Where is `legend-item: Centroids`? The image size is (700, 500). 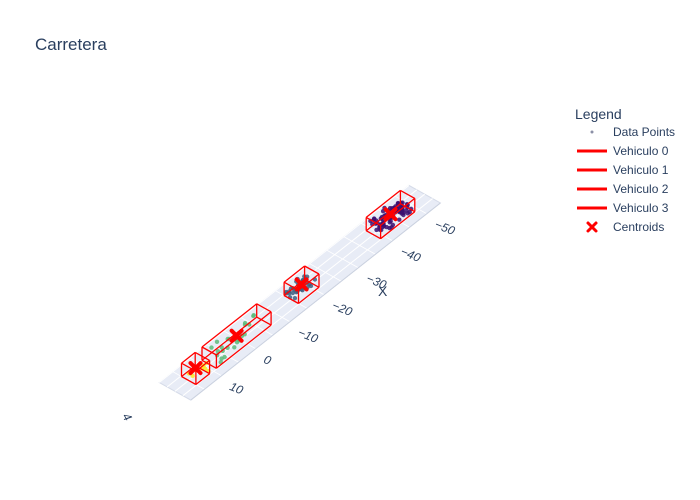
legend-item: Centroids is located at coordinates (626, 227).